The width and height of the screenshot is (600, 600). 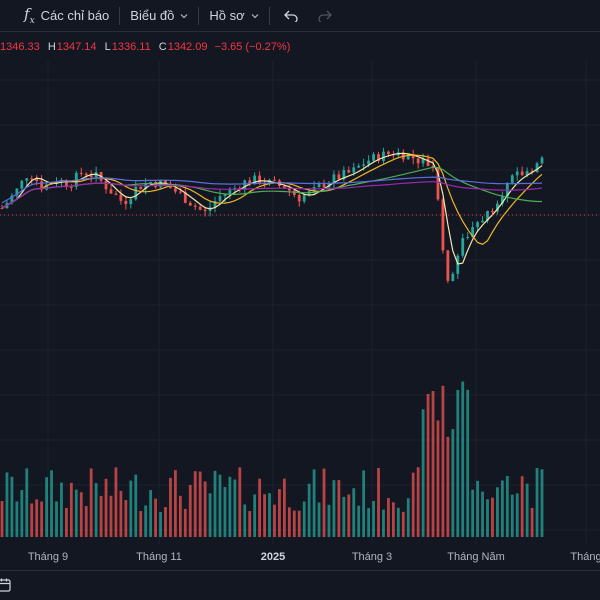 I want to click on change-value: −3.65 (−0.27%), so click(x=252, y=47).